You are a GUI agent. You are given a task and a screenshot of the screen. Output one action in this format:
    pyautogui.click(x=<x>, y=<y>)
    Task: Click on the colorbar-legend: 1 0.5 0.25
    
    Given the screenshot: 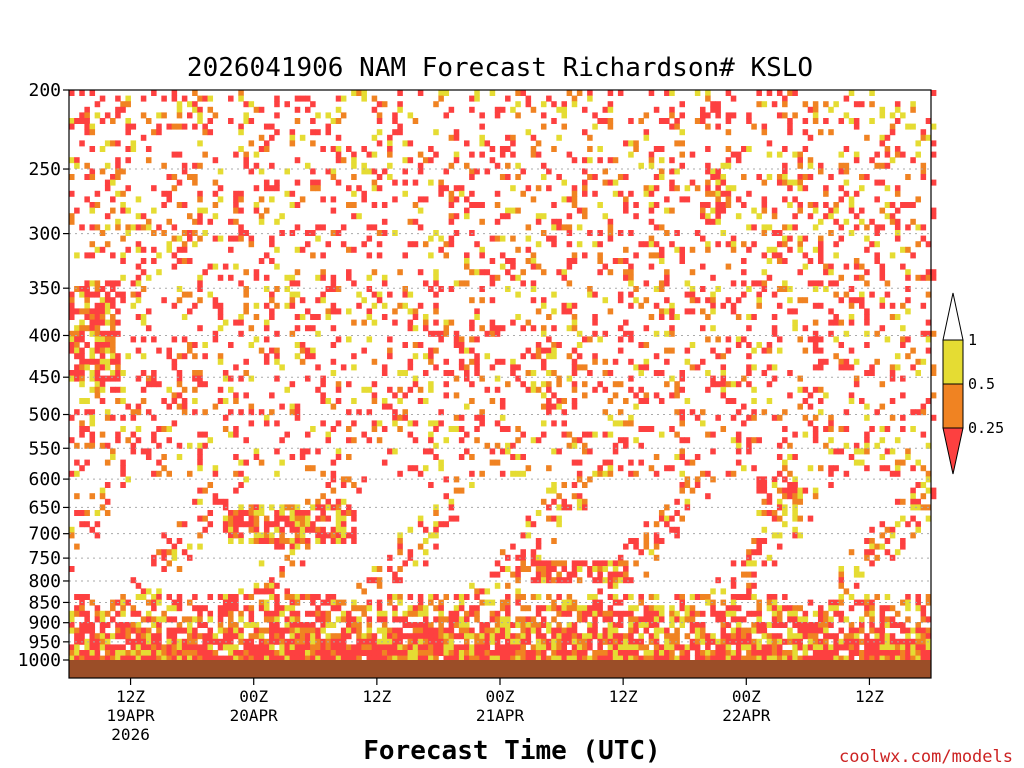 What is the action you would take?
    pyautogui.click(x=973, y=383)
    